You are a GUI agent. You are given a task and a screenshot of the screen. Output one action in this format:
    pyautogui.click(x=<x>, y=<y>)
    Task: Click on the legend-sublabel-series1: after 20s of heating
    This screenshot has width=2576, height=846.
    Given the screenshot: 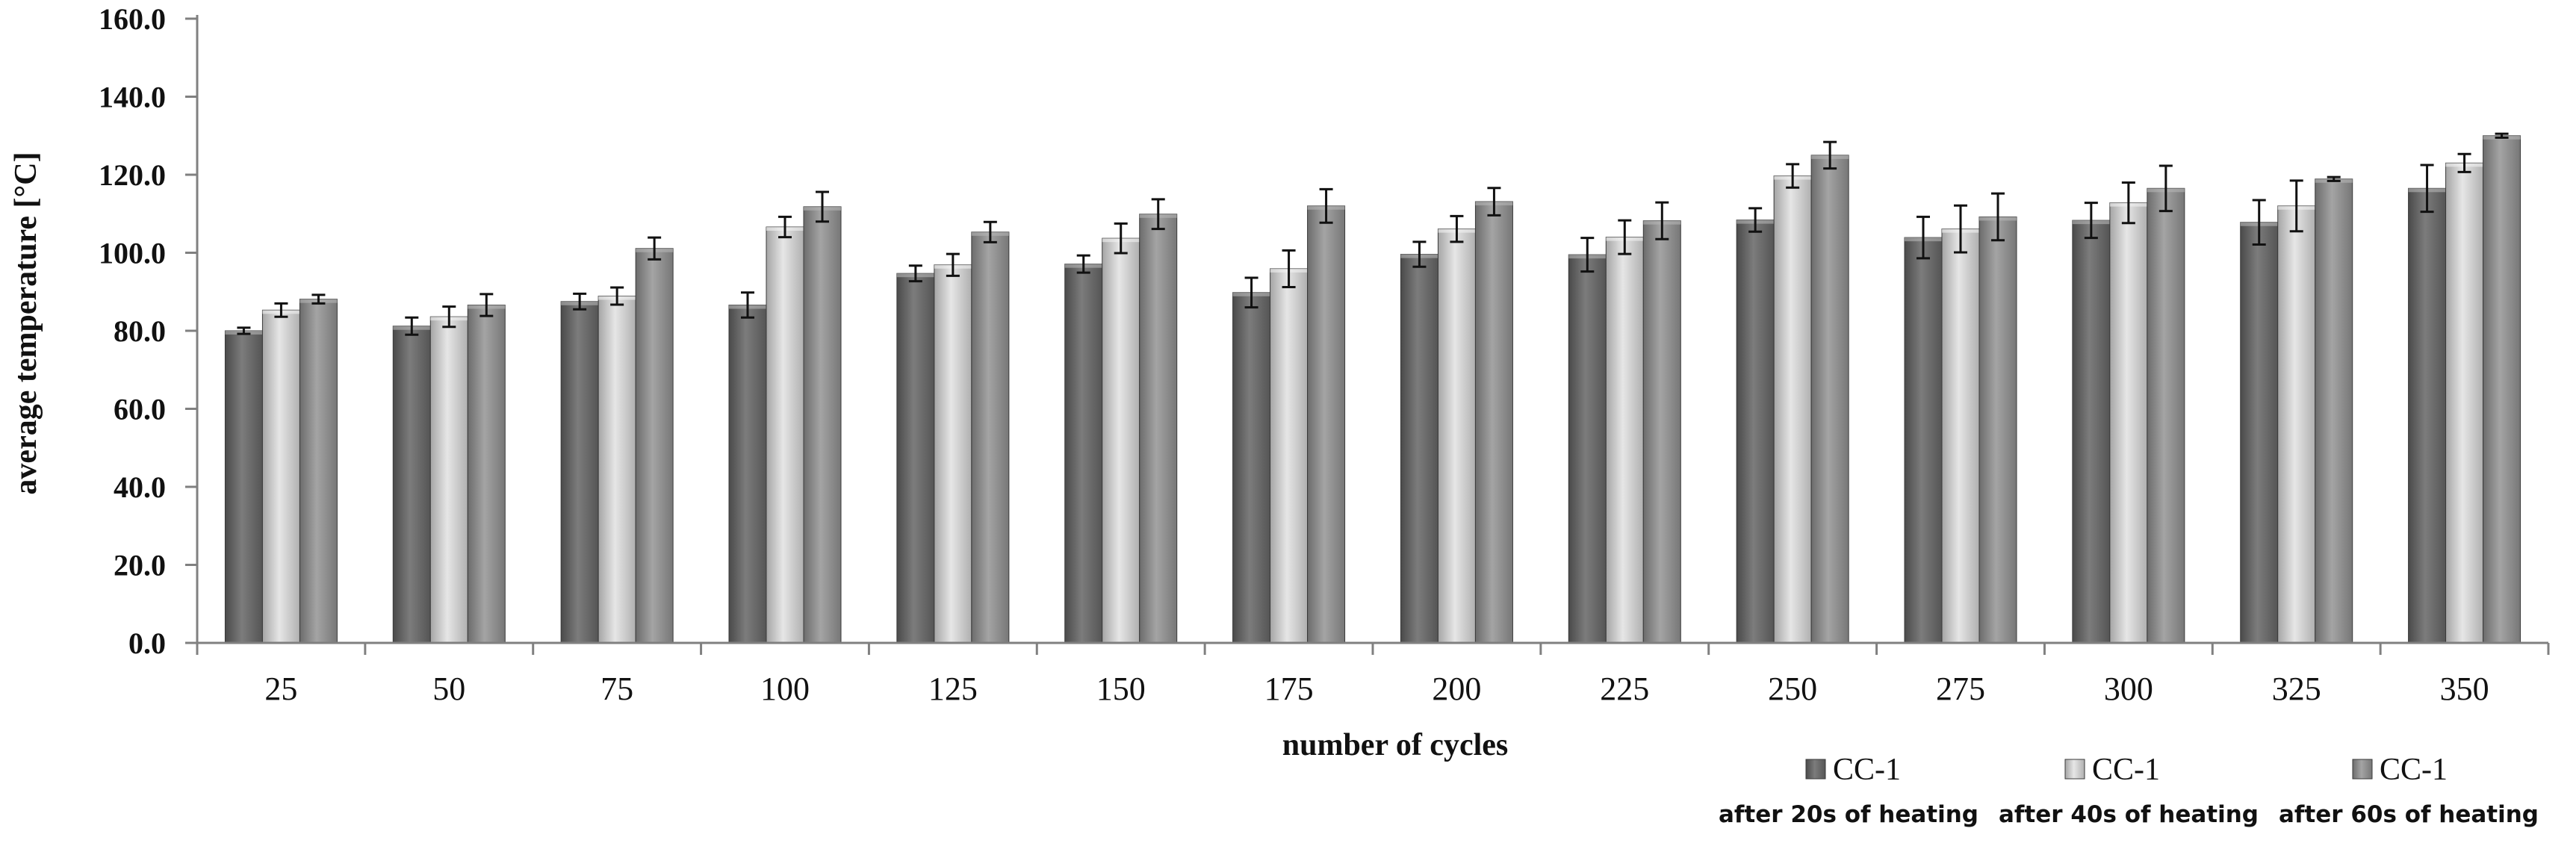 What is the action you would take?
    pyautogui.click(x=1849, y=814)
    